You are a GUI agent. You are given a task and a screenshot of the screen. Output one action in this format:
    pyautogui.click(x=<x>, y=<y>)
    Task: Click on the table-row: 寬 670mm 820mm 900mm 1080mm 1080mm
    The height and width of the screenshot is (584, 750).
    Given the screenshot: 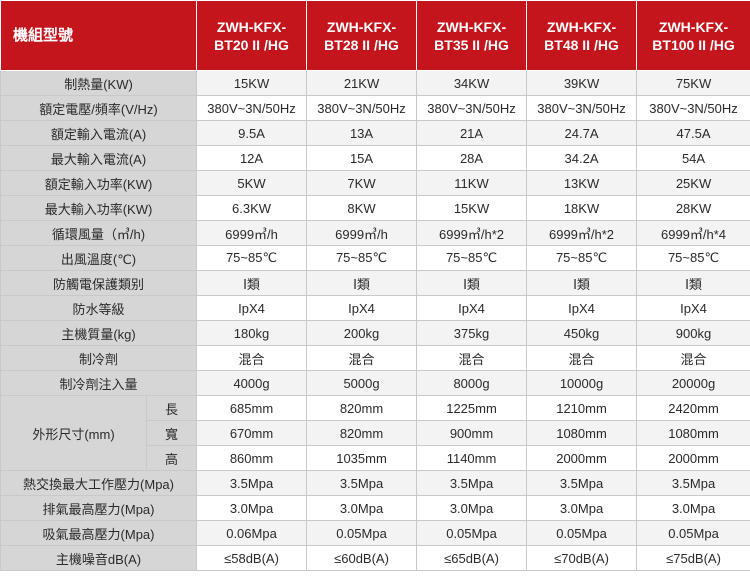 What is the action you would take?
    pyautogui.click(x=375, y=433)
    